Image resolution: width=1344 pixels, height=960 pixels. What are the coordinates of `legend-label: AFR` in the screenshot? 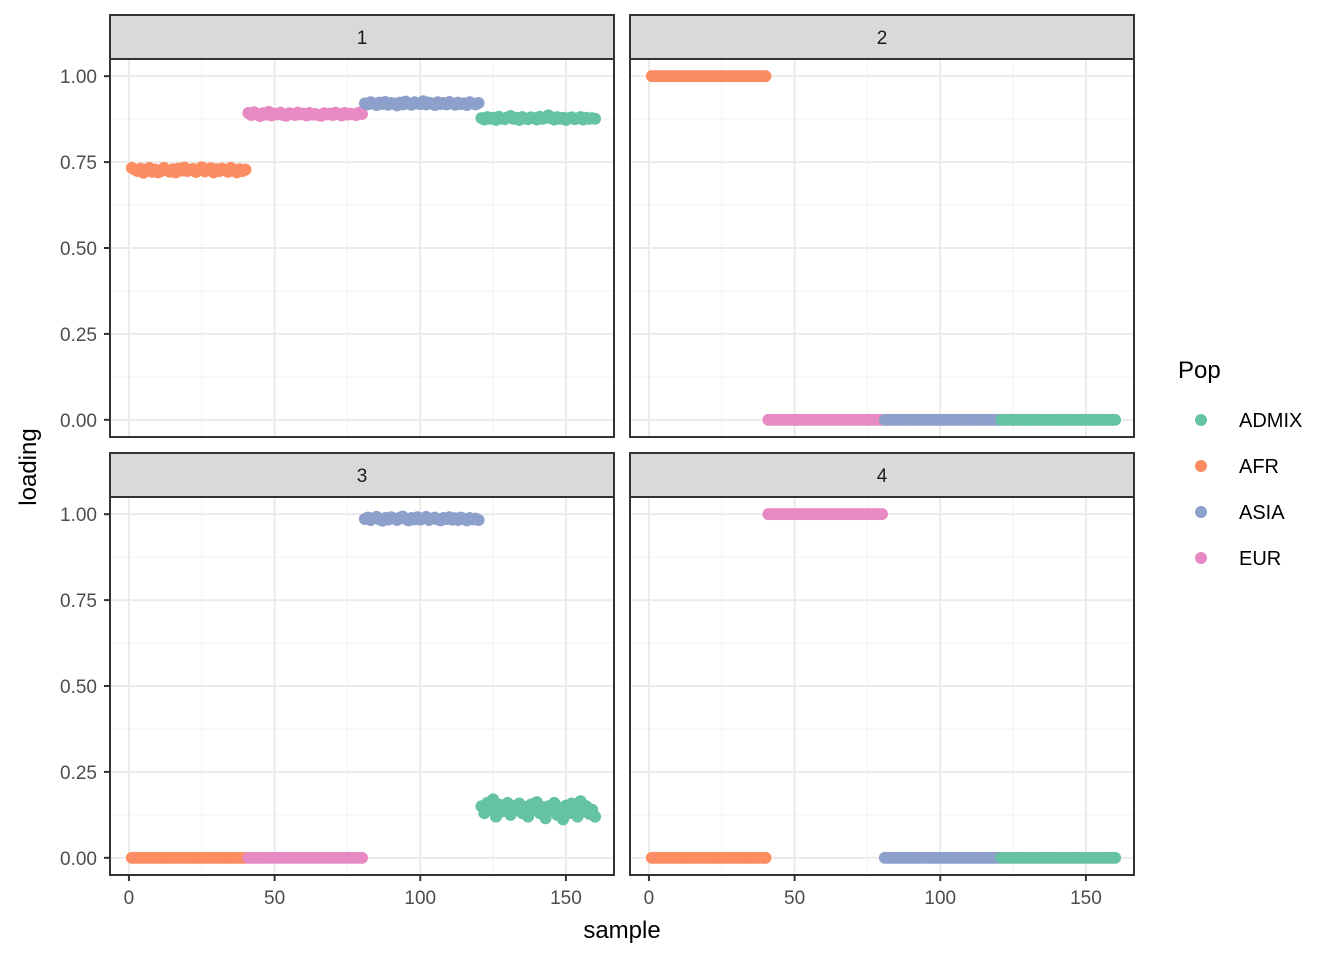 It's located at (1259, 467).